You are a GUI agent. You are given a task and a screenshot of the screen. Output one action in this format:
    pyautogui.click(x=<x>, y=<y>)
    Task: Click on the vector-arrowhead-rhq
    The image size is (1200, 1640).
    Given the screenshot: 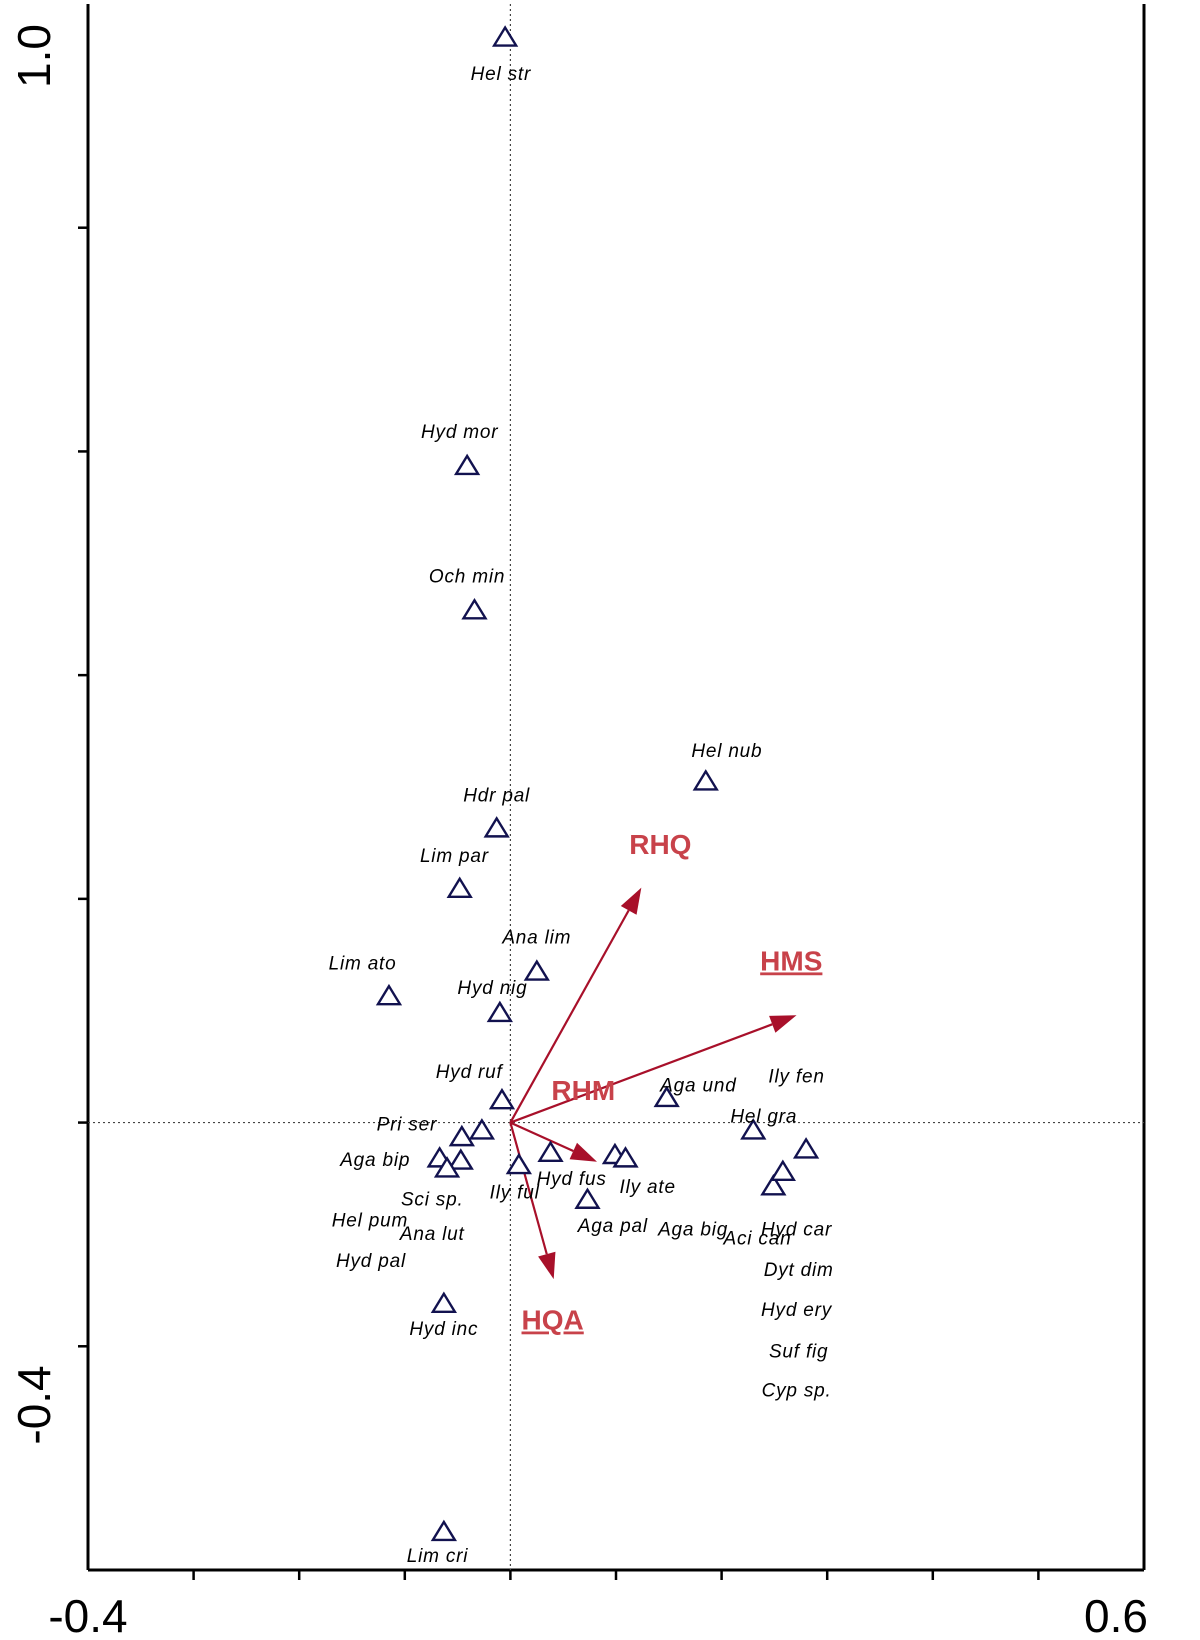 What is the action you would take?
    pyautogui.click(x=631, y=901)
    